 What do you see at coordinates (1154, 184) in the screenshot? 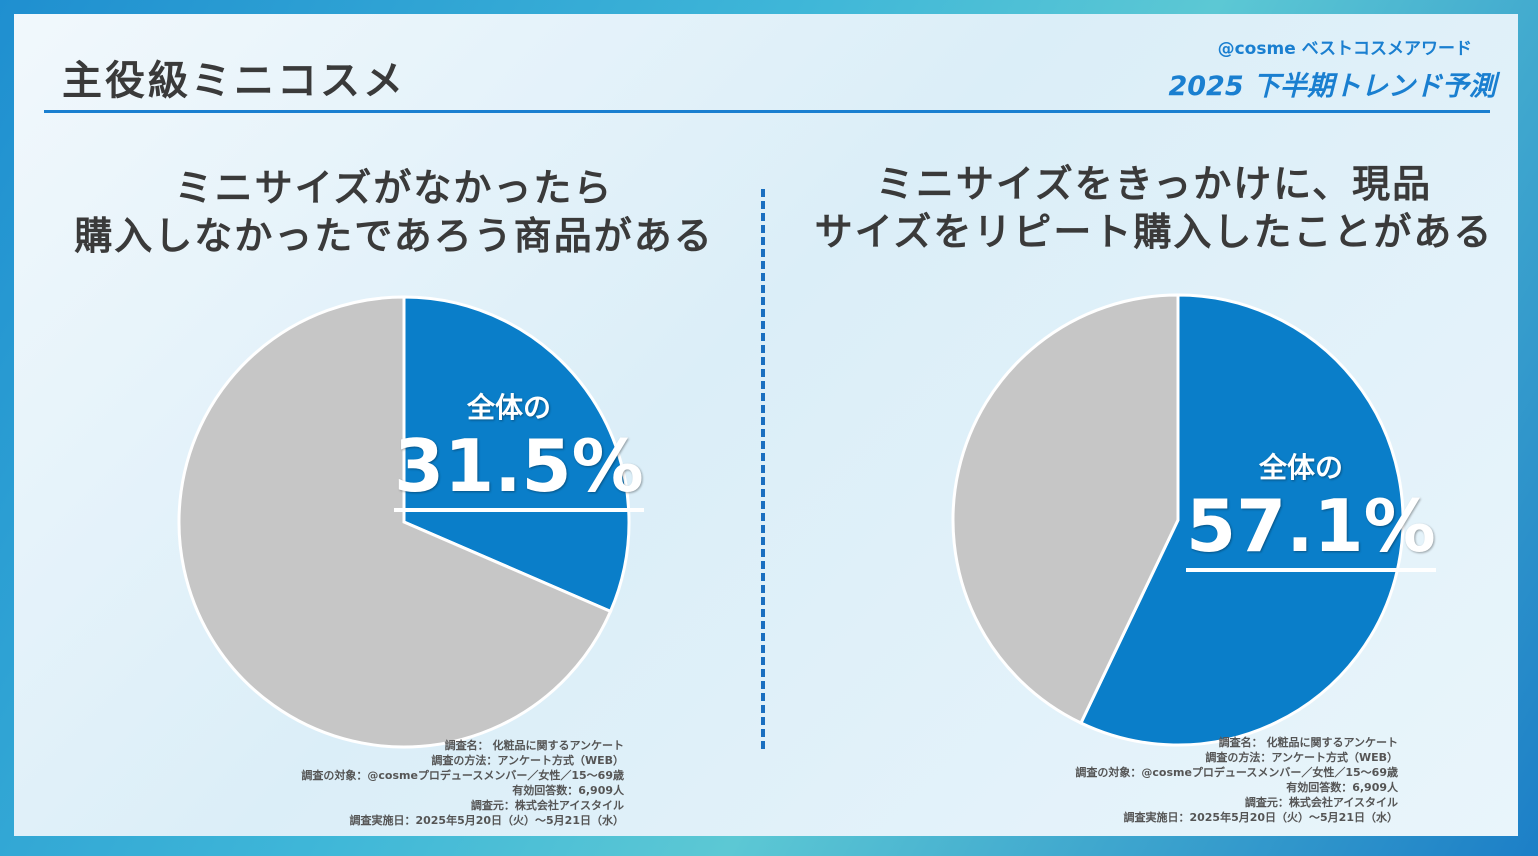
I see `question-2-line-1: ミニサイズをきっかけに、現品` at bounding box center [1154, 184].